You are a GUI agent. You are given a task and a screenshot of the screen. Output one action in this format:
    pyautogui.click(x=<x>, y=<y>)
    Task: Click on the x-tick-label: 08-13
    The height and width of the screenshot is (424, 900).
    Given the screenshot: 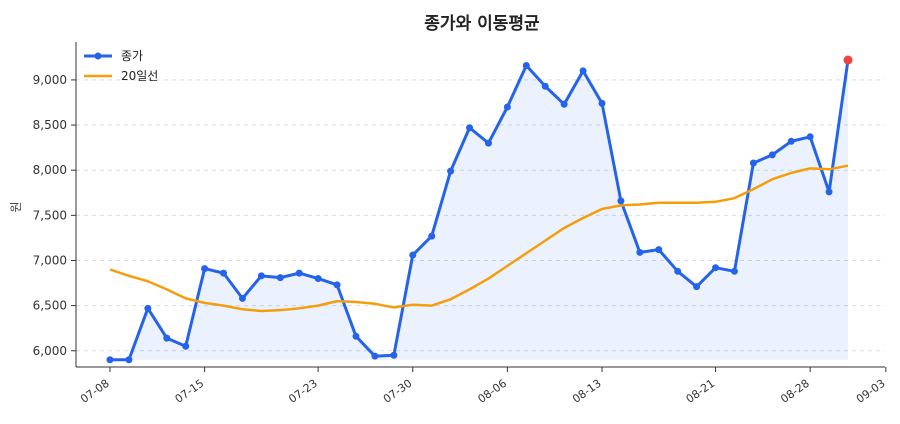 What is the action you would take?
    pyautogui.click(x=587, y=391)
    